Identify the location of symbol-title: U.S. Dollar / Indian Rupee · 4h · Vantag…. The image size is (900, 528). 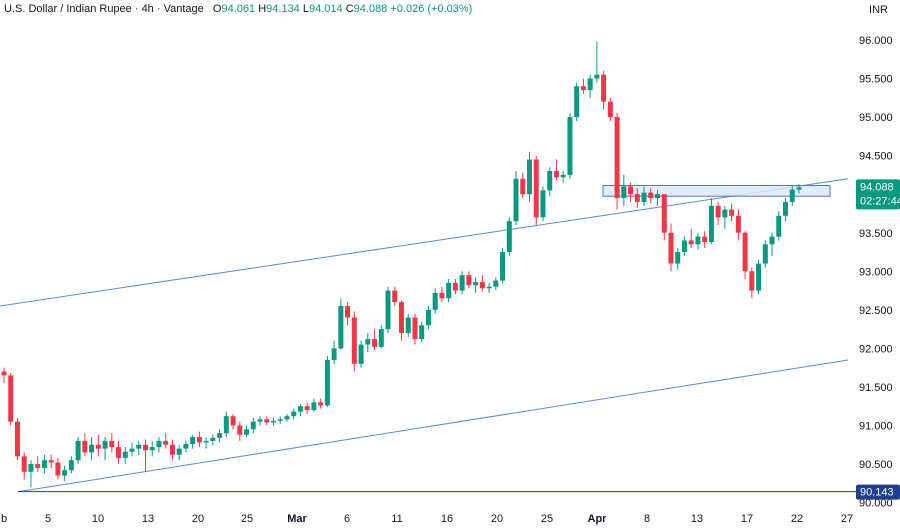
(104, 9).